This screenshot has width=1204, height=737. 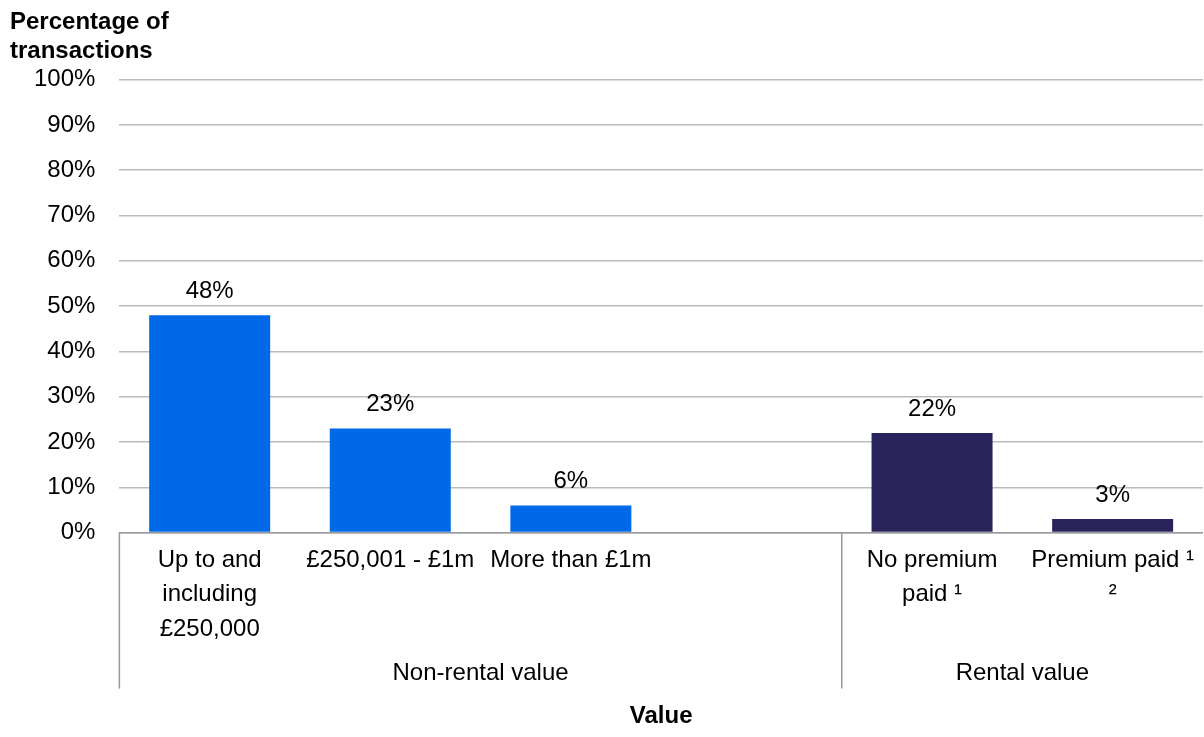 What do you see at coordinates (71, 485) in the screenshot?
I see `y-tick-label: 10%` at bounding box center [71, 485].